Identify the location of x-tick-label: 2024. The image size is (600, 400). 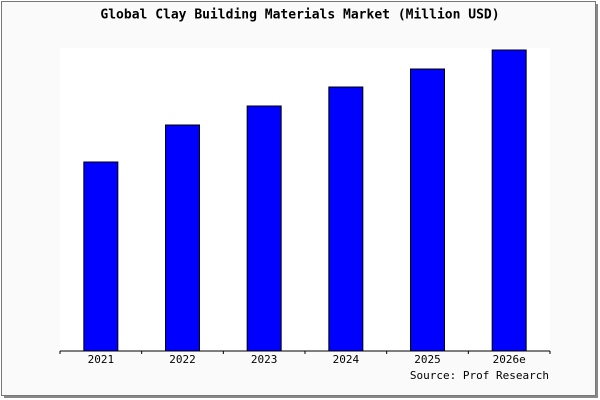
(346, 359).